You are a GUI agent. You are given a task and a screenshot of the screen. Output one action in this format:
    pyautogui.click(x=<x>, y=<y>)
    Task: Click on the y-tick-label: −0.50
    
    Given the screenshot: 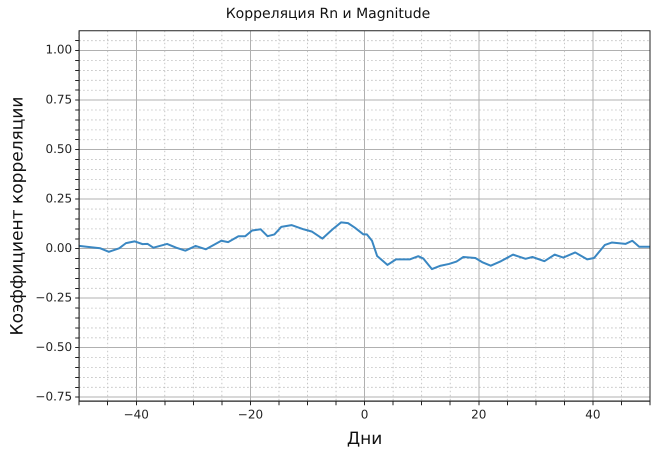 What is the action you would take?
    pyautogui.click(x=53, y=347)
    